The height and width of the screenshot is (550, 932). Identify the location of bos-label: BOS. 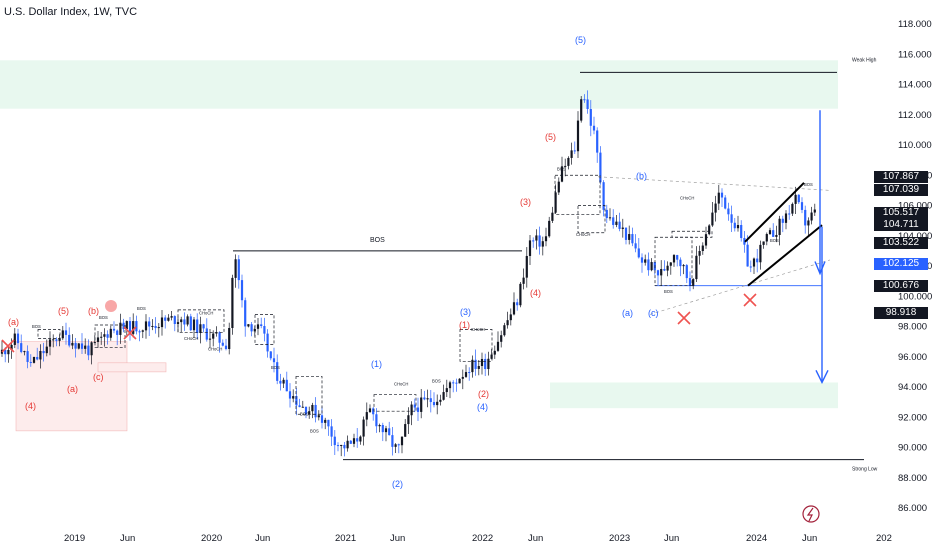
(377, 240).